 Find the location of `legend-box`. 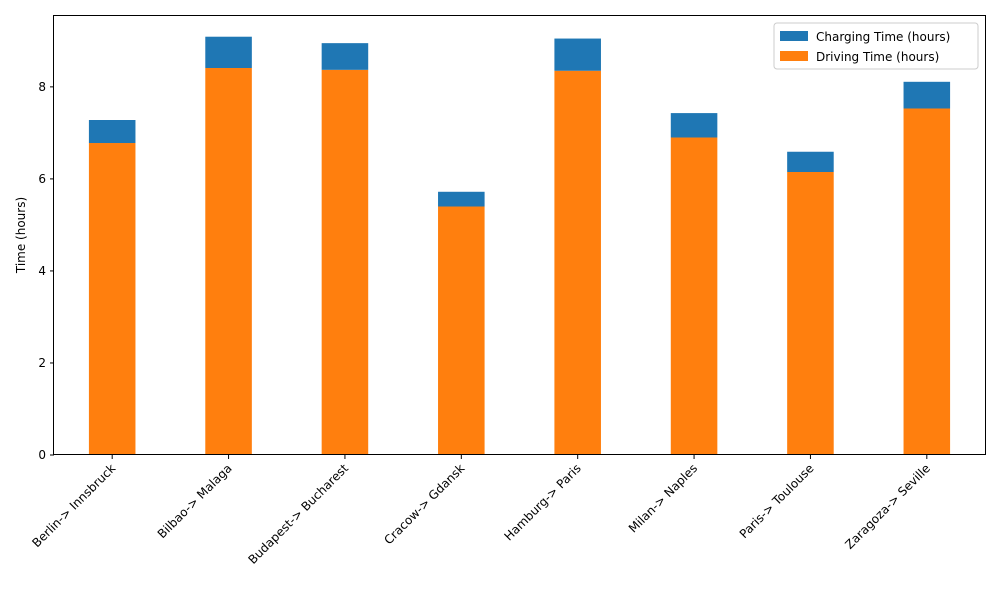

legend-box is located at coordinates (876, 46).